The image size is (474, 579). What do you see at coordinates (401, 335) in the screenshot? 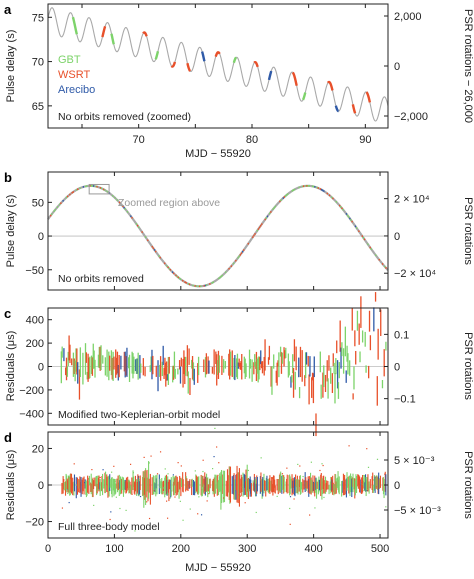
I see `y2tick-label: 0.1` at bounding box center [401, 335].